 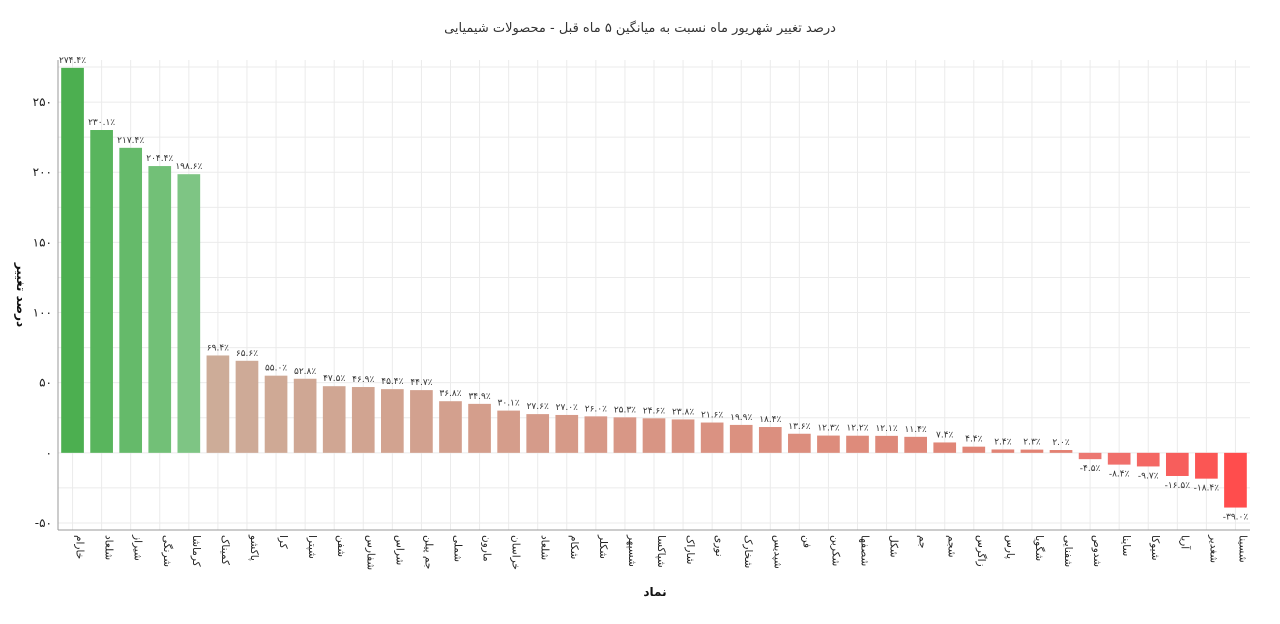 I want to click on data-label: ۱۲.۱٪, so click(x=886, y=429).